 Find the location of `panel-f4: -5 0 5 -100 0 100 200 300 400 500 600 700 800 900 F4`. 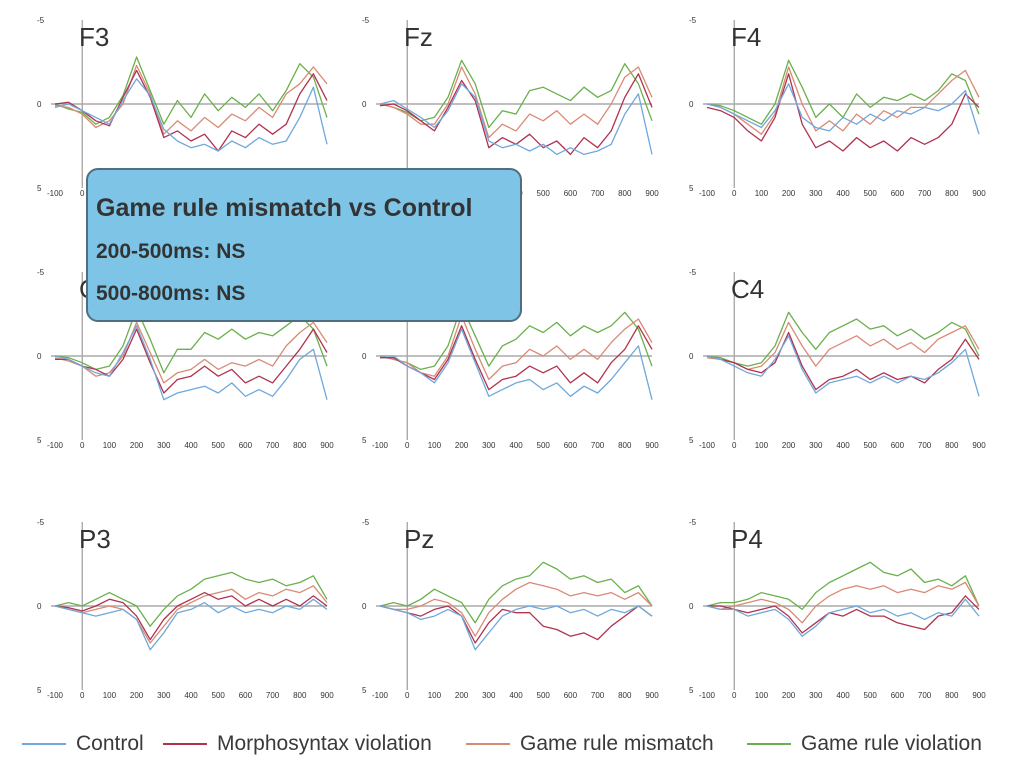

panel-f4: -5 0 5 -100 0 100 200 300 400 500 600 700 800 900 F4 is located at coordinates (837, 107).